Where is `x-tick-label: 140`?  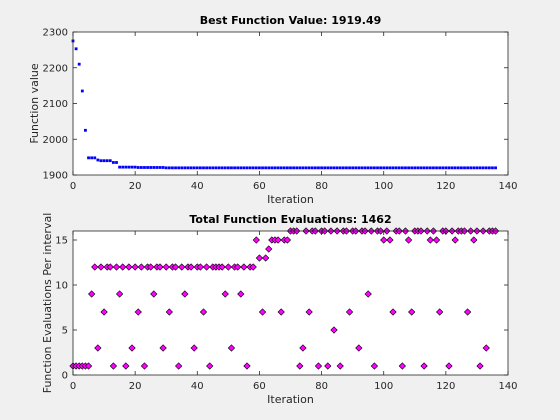 x-tick-label: 140 is located at coordinates (507, 386).